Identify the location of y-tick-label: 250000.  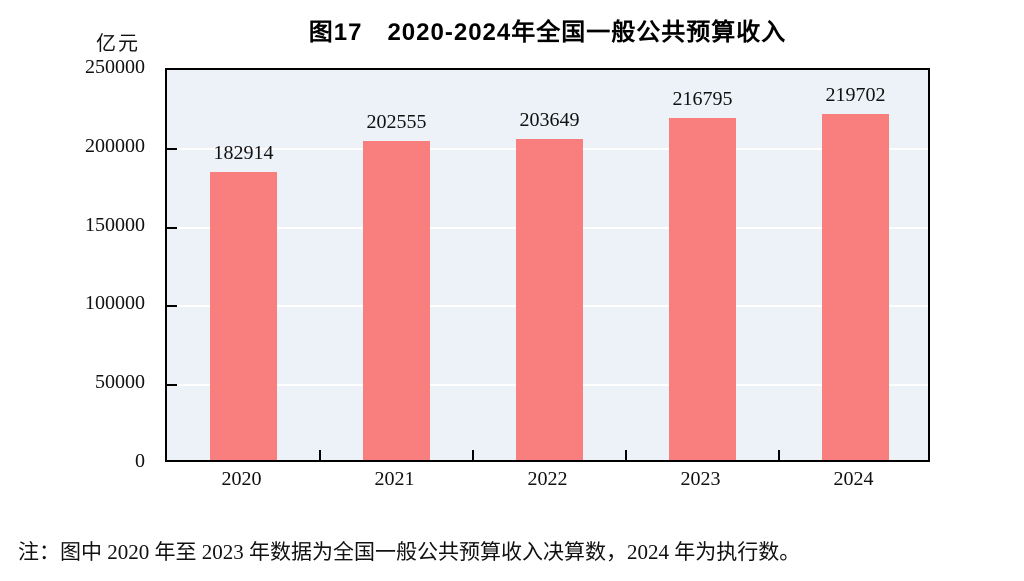
(115, 67).